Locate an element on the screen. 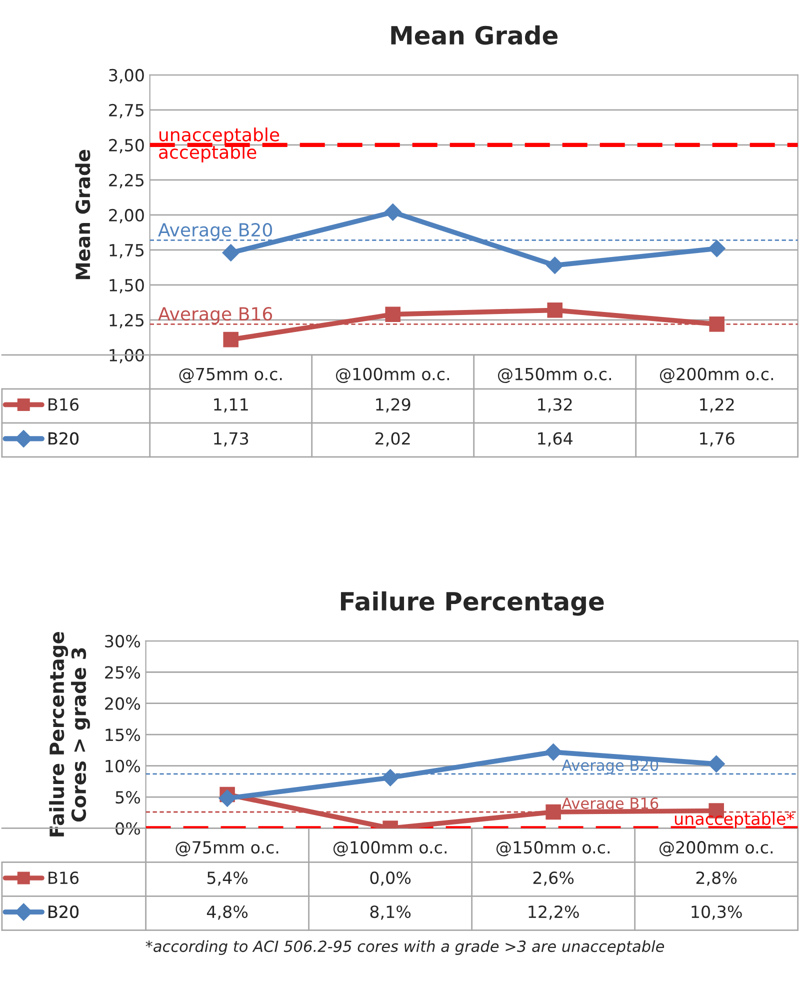  ref-line-label: unacceptable is located at coordinates (219, 136).